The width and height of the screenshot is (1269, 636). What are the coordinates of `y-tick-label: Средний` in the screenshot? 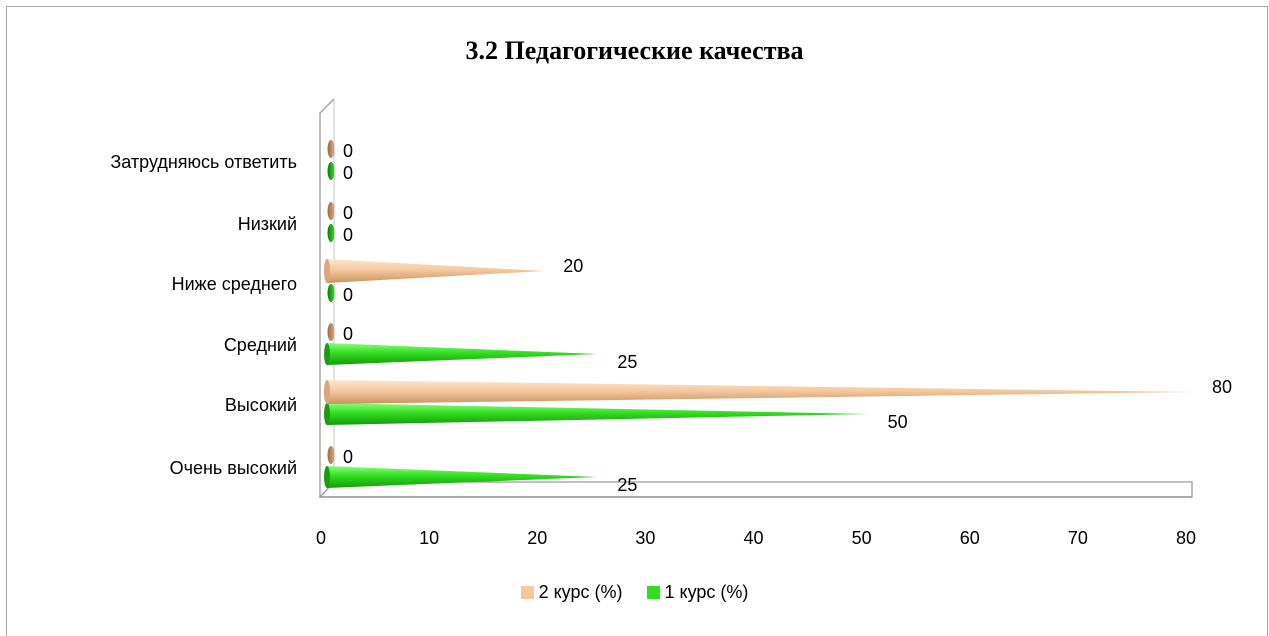 It's located at (260, 345).